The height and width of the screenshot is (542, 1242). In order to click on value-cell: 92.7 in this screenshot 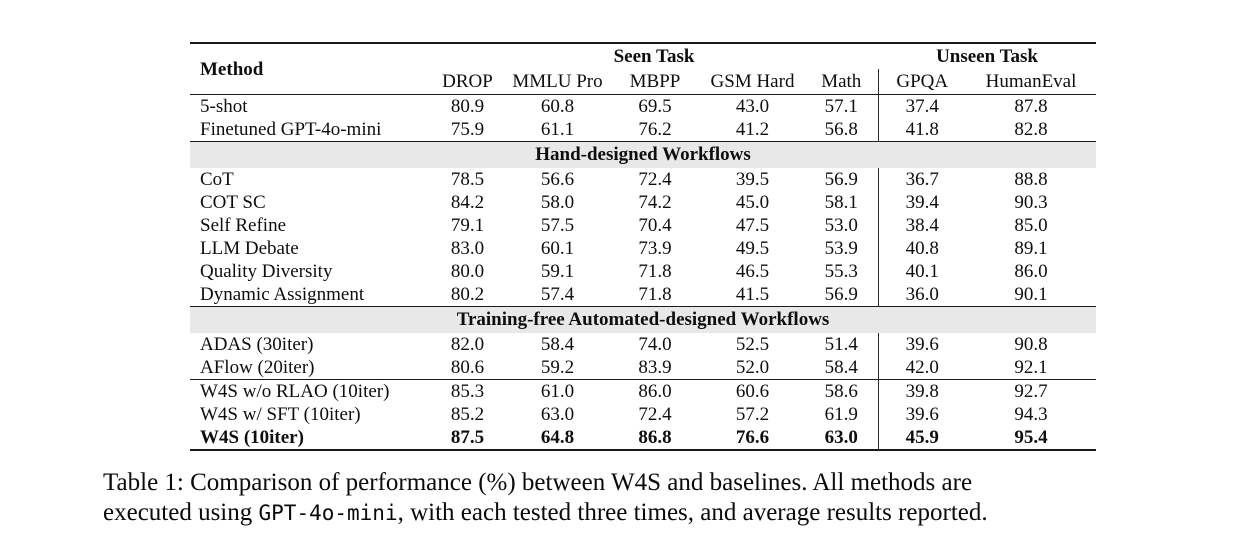, I will do `click(1031, 391)`.